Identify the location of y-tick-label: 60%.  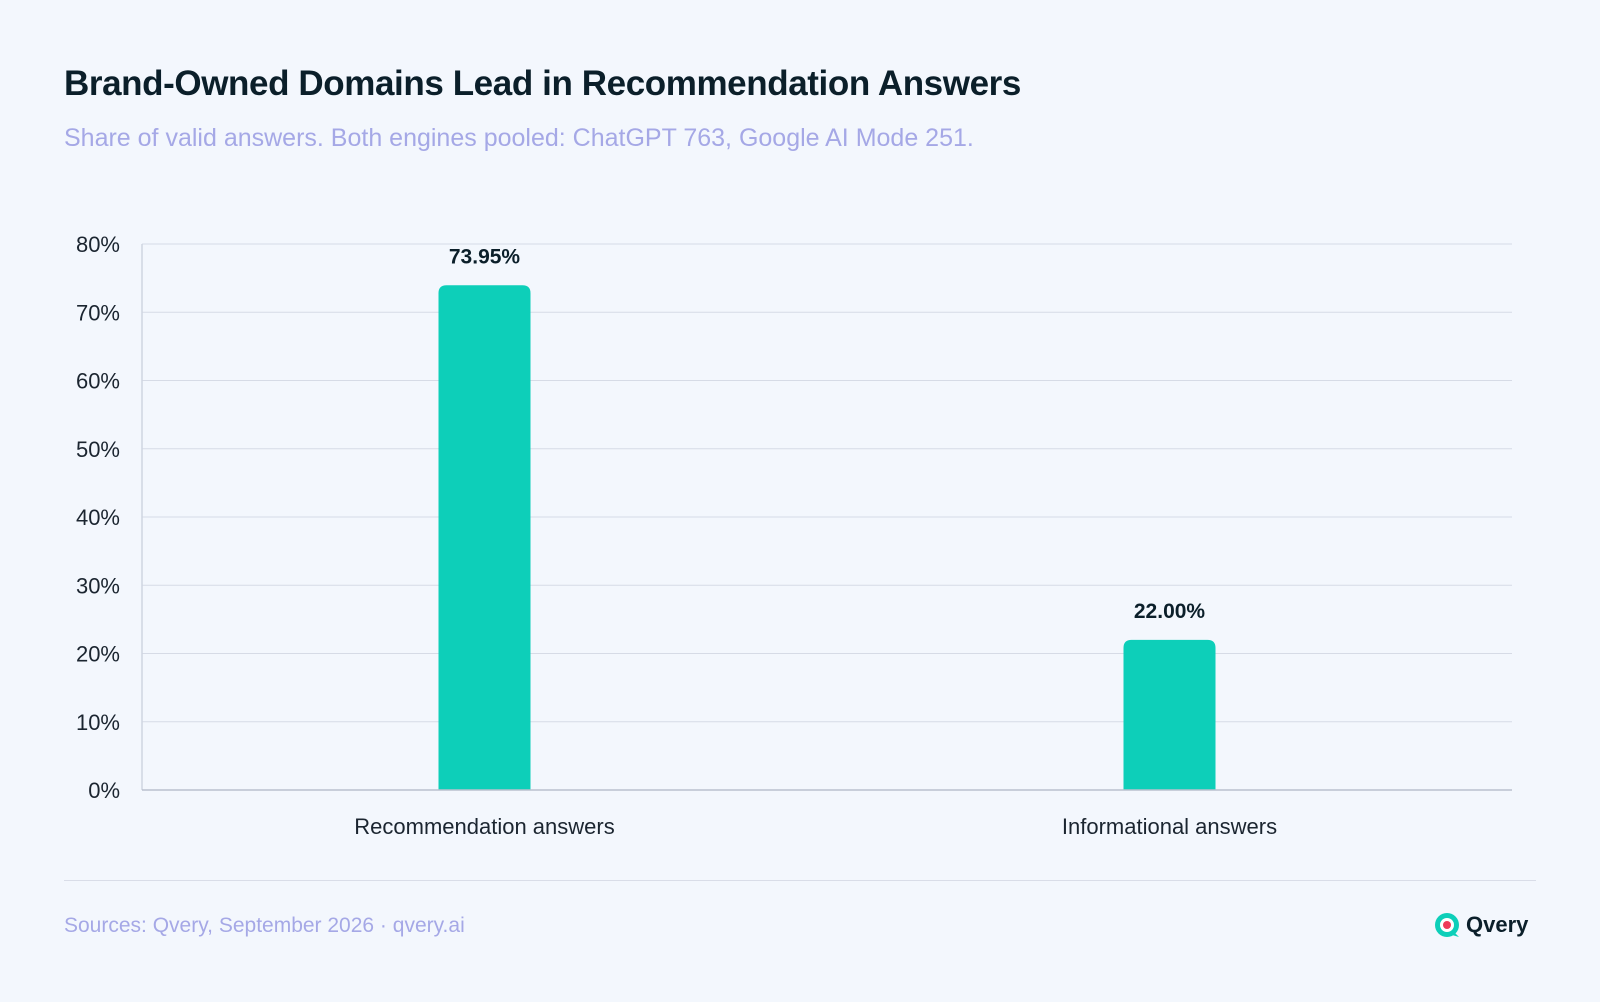
(98, 381).